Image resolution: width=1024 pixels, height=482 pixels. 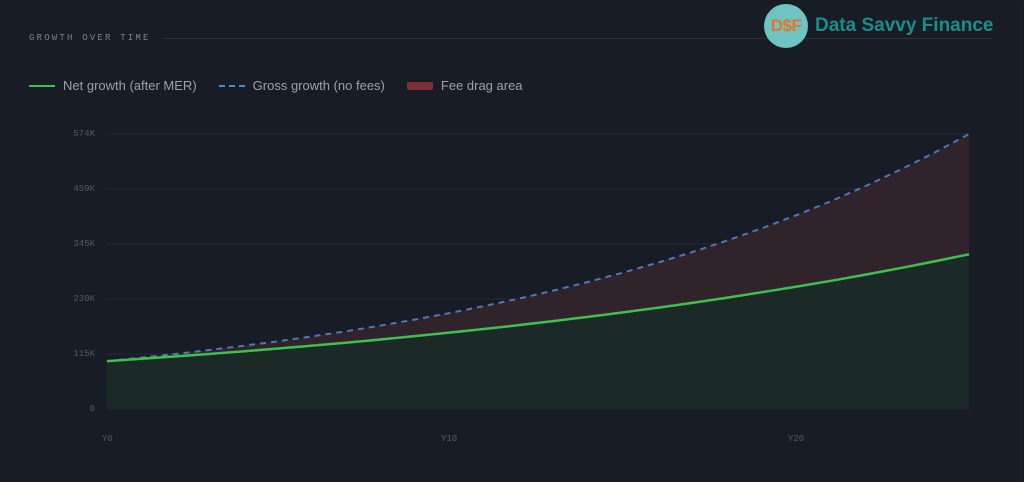 What do you see at coordinates (318, 85) in the screenshot?
I see `legend-label: Gross growth (no fees)` at bounding box center [318, 85].